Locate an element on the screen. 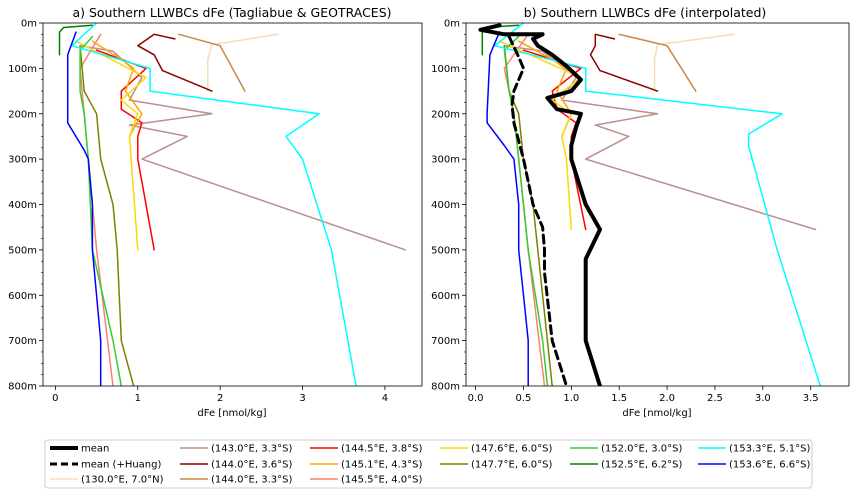 This screenshot has height=495, width=856. panel-a-xtick-label: 2 is located at coordinates (220, 398).